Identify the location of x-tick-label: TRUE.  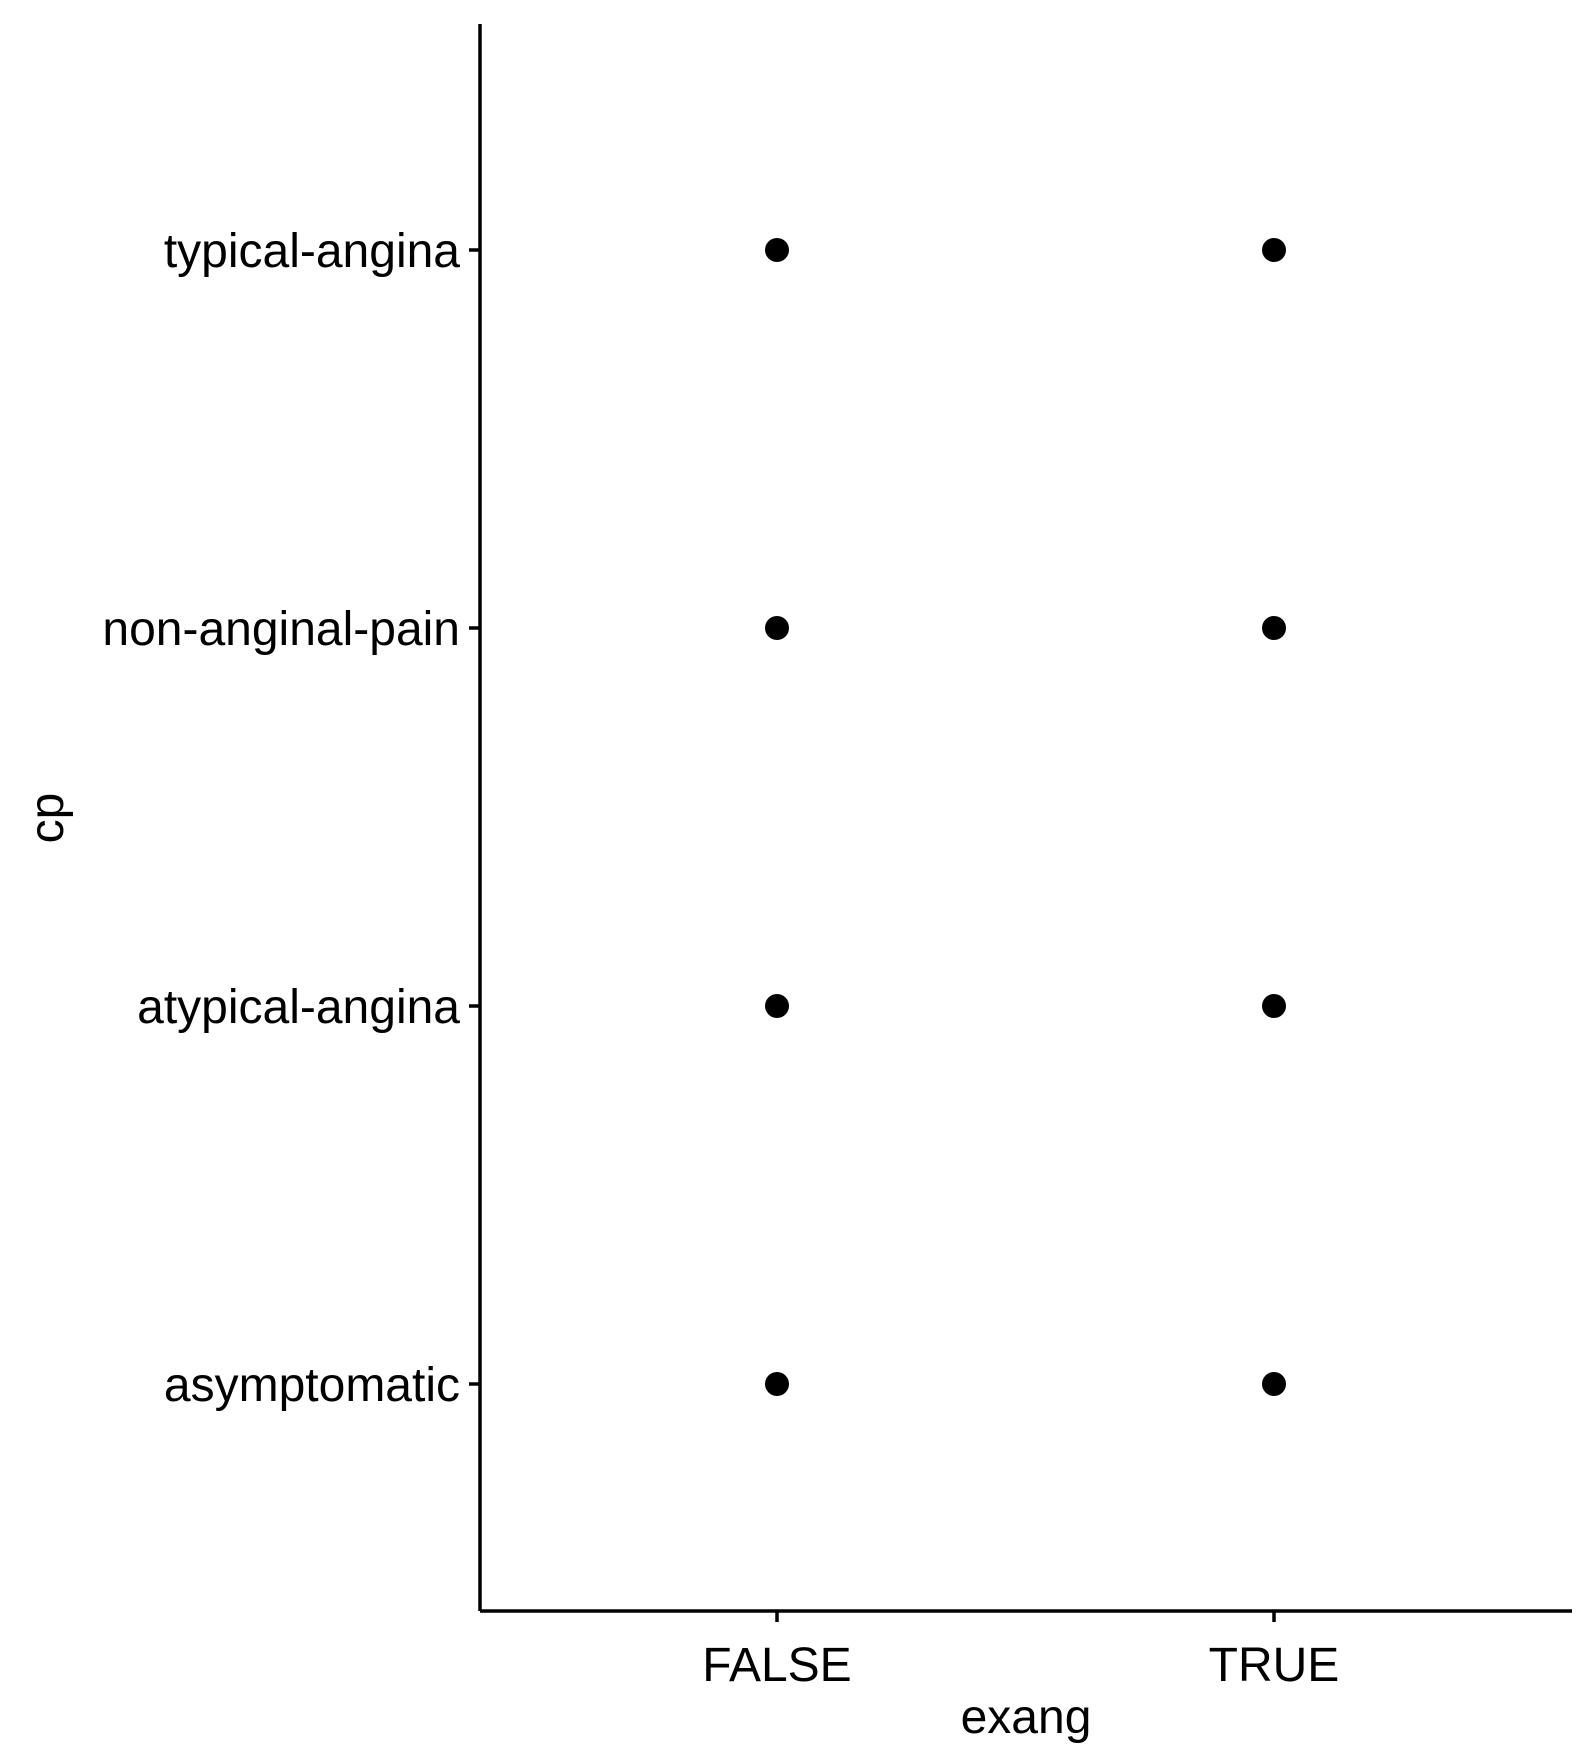
(1274, 1665).